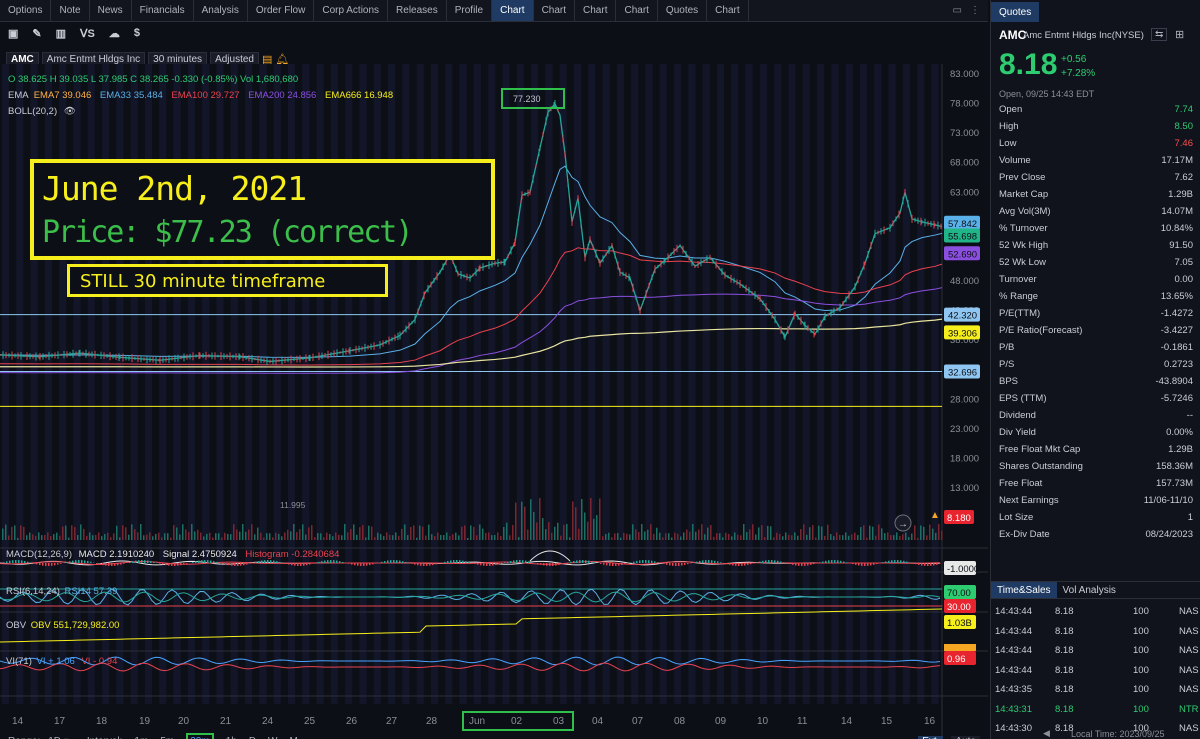 The height and width of the screenshot is (739, 1200). I want to click on quote-field-label: % Range, so click(1019, 296).